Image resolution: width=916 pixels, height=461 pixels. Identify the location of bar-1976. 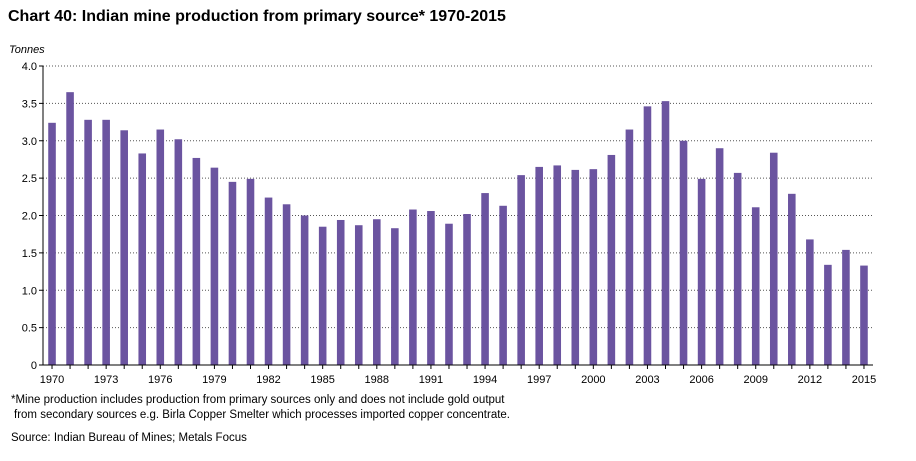
(160, 247).